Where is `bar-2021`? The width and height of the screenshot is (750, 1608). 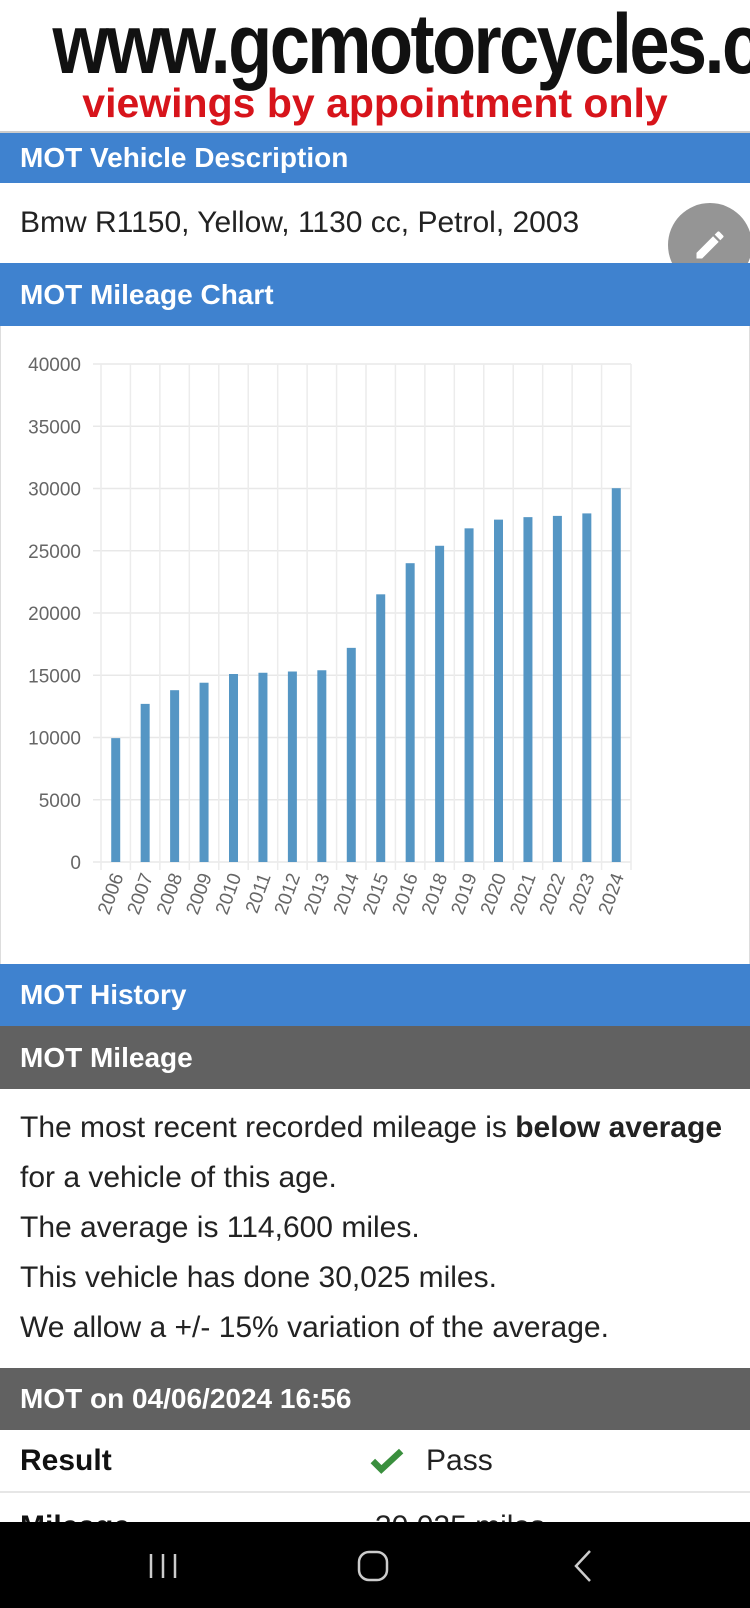 bar-2021 is located at coordinates (528, 689).